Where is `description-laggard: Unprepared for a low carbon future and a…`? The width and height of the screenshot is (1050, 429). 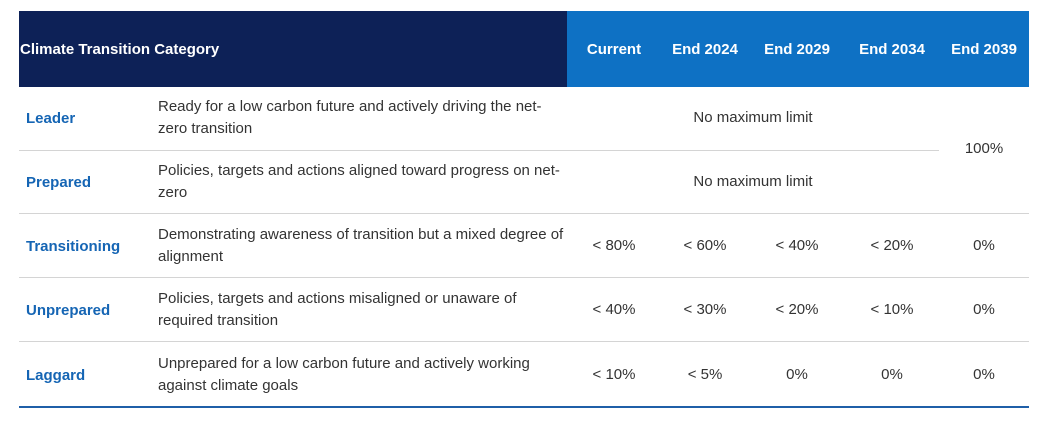 description-laggard: Unprepared for a low carbon future and a… is located at coordinates (344, 374).